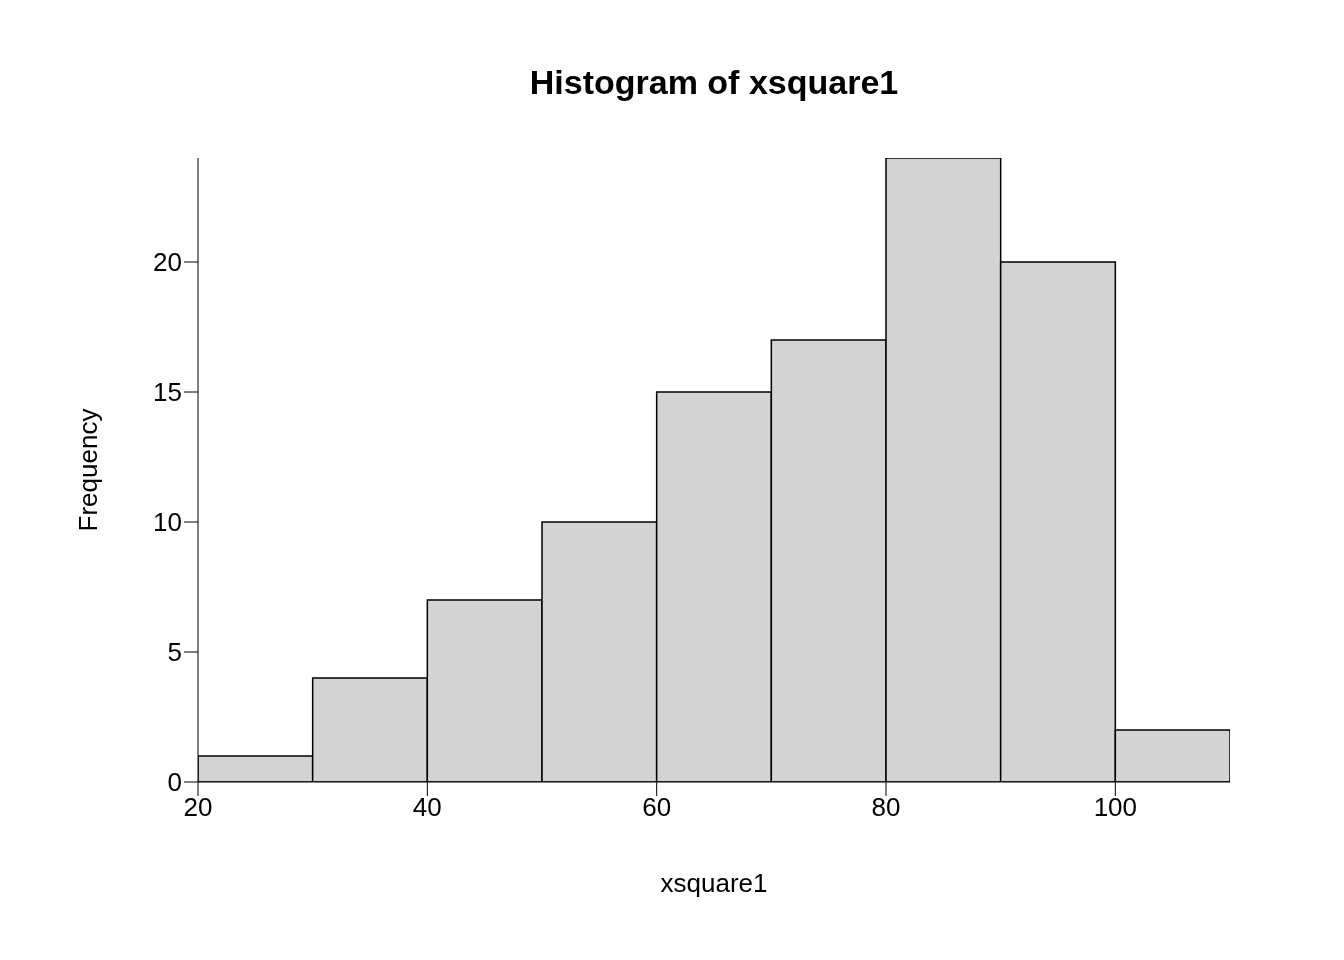 This screenshot has width=1344, height=960. I want to click on y-axis-title: Frequency, so click(88, 470).